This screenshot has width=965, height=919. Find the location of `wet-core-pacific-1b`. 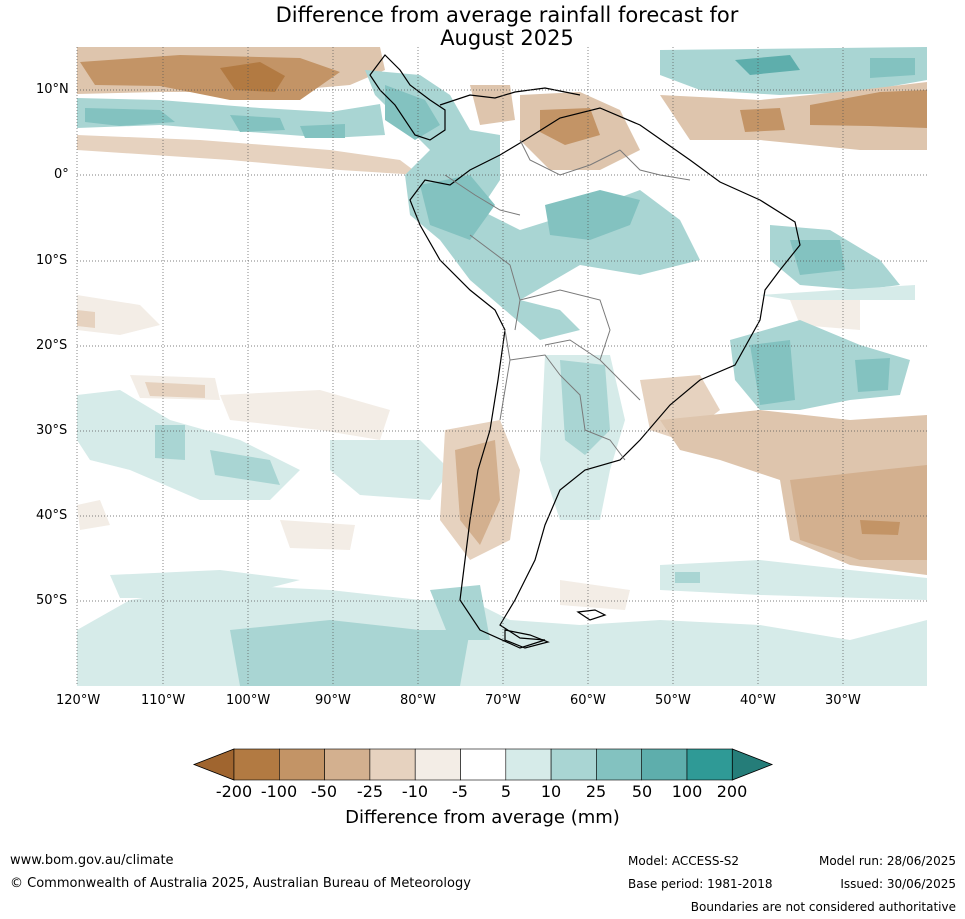

wet-core-pacific-1b is located at coordinates (245, 467).